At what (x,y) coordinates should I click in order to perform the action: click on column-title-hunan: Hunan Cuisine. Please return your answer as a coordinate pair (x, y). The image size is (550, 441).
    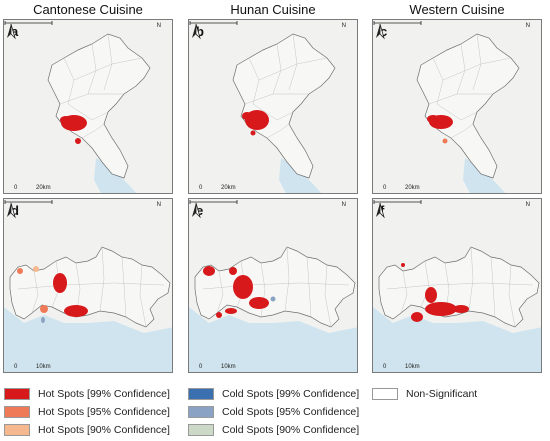
    Looking at the image, I should click on (273, 9).